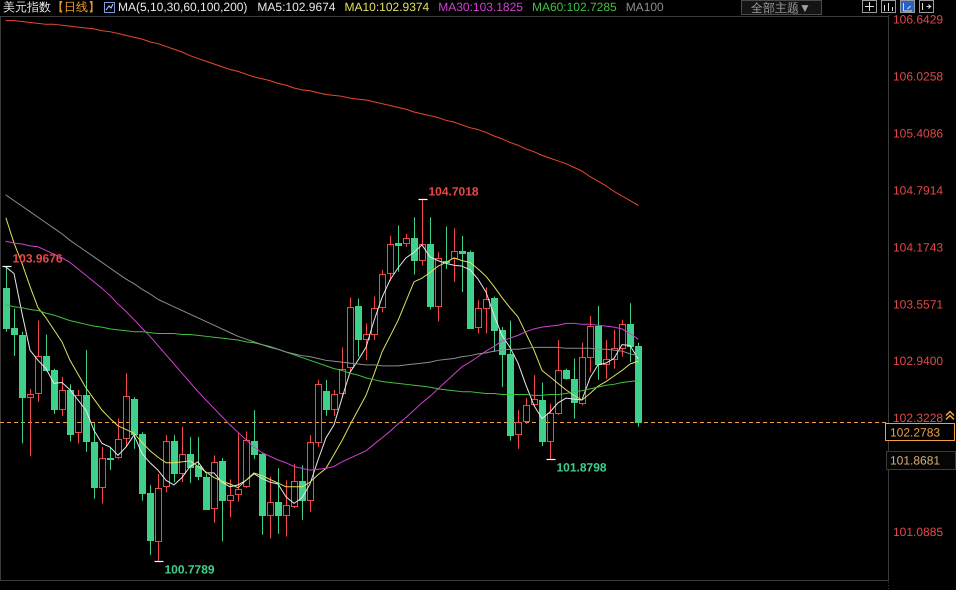 The width and height of the screenshot is (956, 590). Describe the element at coordinates (189, 569) in the screenshot. I see `annotation: 100.7789` at that location.